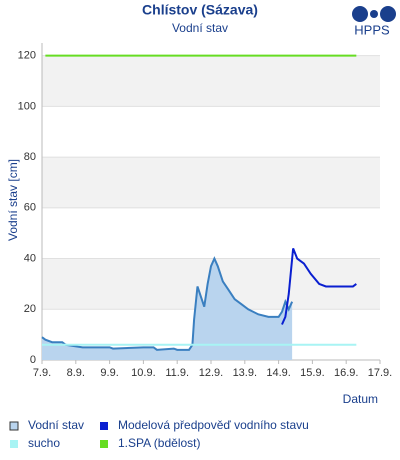 The height and width of the screenshot is (460, 400). I want to click on logo-text: HPPS, so click(372, 29).